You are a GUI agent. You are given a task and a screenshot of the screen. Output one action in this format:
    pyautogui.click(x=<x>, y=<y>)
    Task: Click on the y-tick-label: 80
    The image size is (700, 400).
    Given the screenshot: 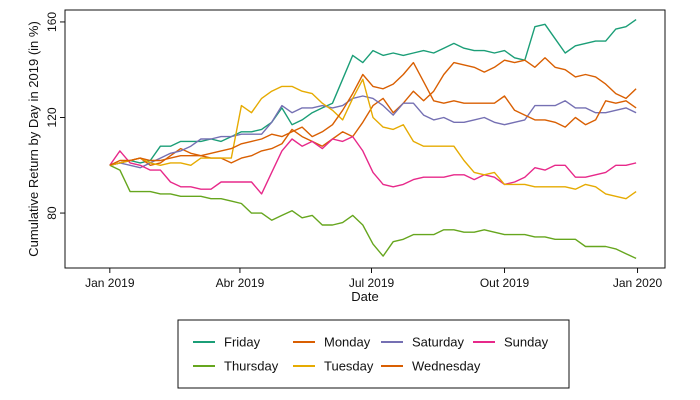 What is the action you would take?
    pyautogui.click(x=52, y=213)
    